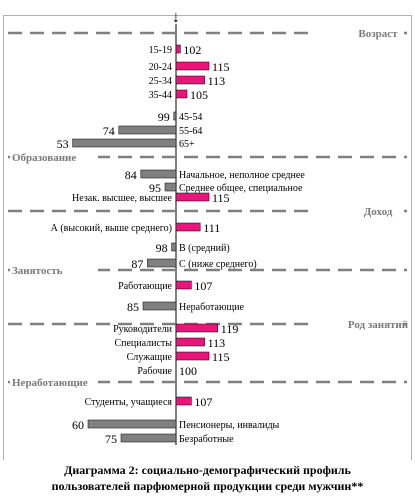 The height and width of the screenshot is (504, 415). I want to click on bar-value-label: 85, so click(133, 307).